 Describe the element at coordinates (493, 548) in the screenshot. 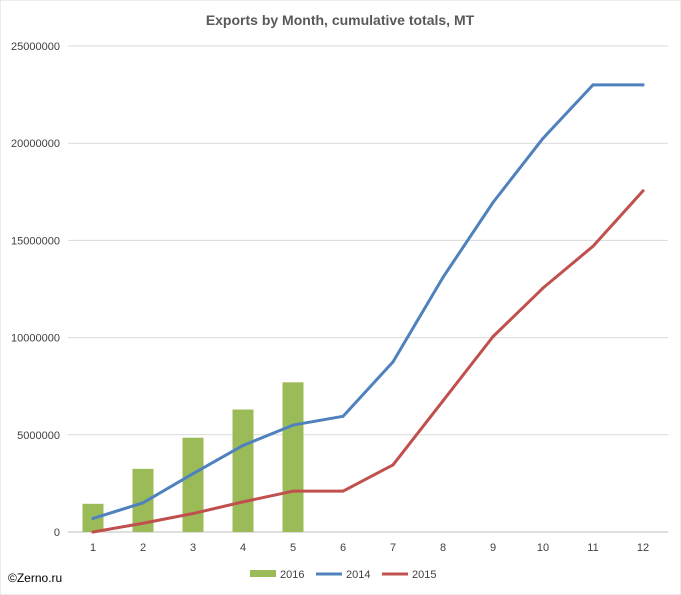

I see `x-tick-label: 9` at that location.